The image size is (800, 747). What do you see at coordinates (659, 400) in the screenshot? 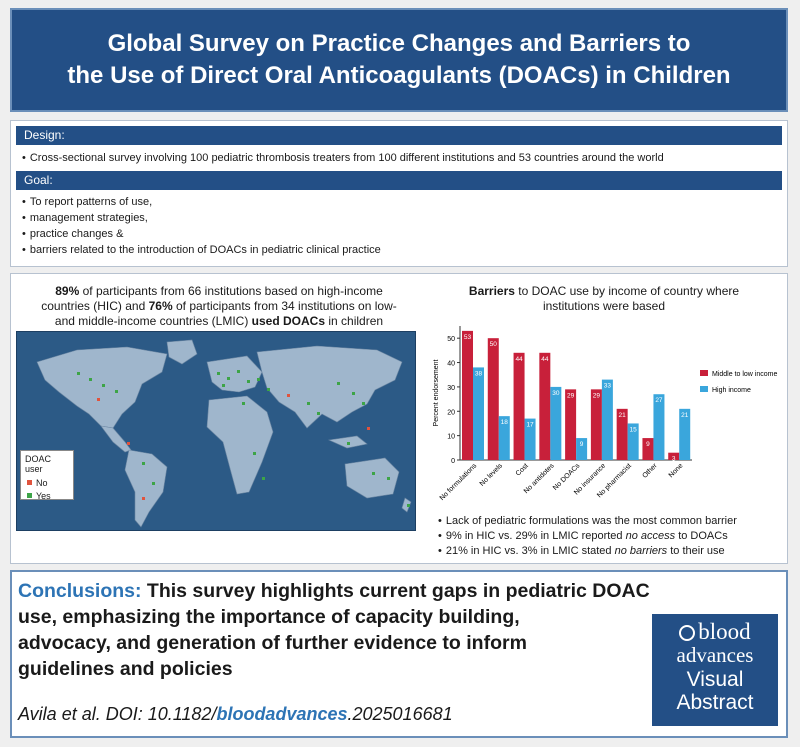
I see `bar-value-label: 27` at bounding box center [659, 400].